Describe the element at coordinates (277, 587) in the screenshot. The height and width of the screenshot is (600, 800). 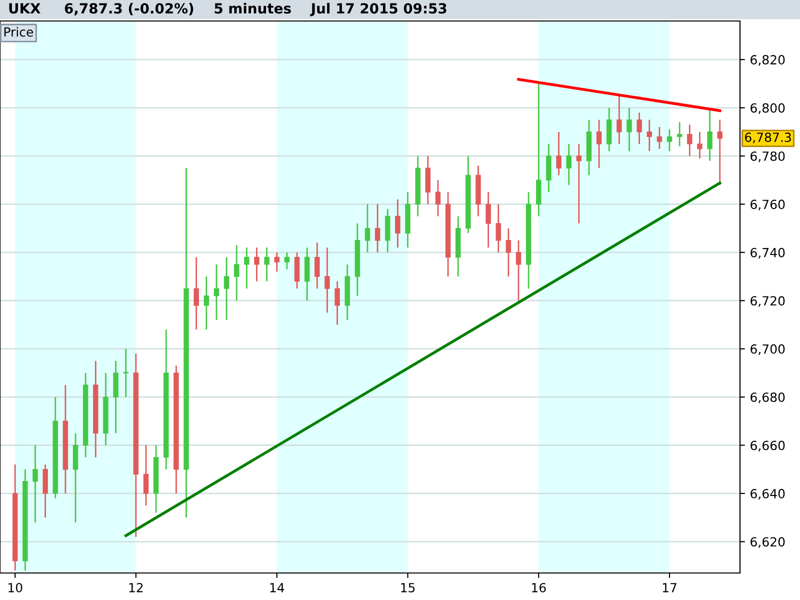
I see `x-tick-label: 14` at that location.